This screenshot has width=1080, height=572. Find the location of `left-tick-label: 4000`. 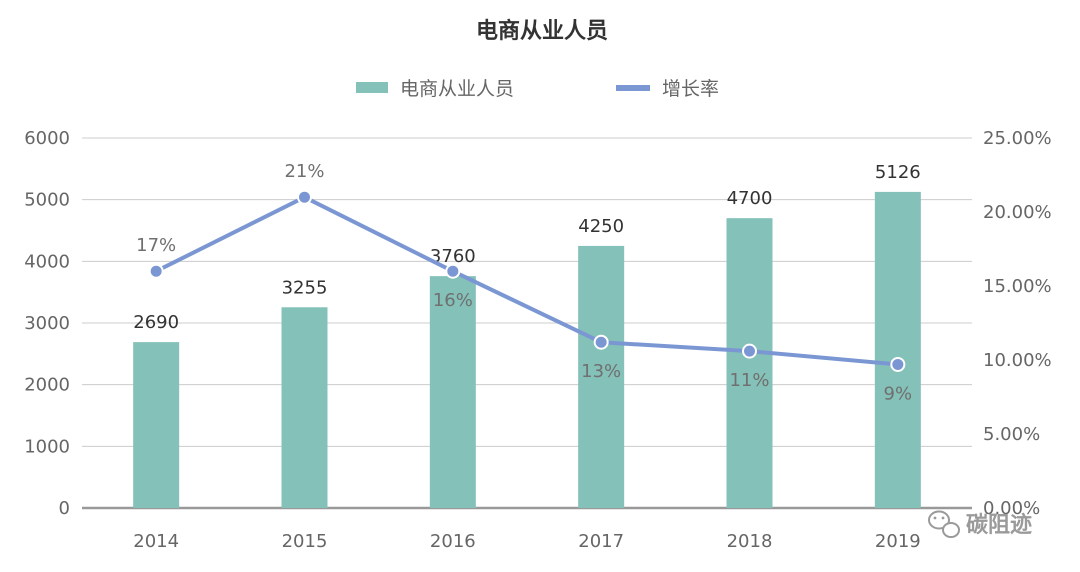

left-tick-label: 4000 is located at coordinates (47, 261).